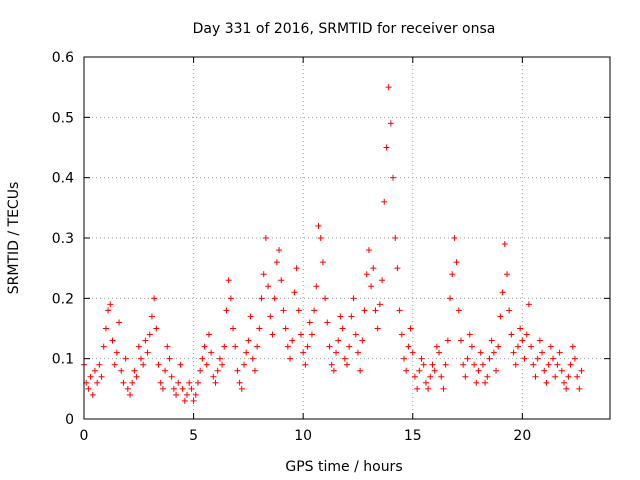  What do you see at coordinates (303, 436) in the screenshot?
I see `x-tick-label: 10` at bounding box center [303, 436].